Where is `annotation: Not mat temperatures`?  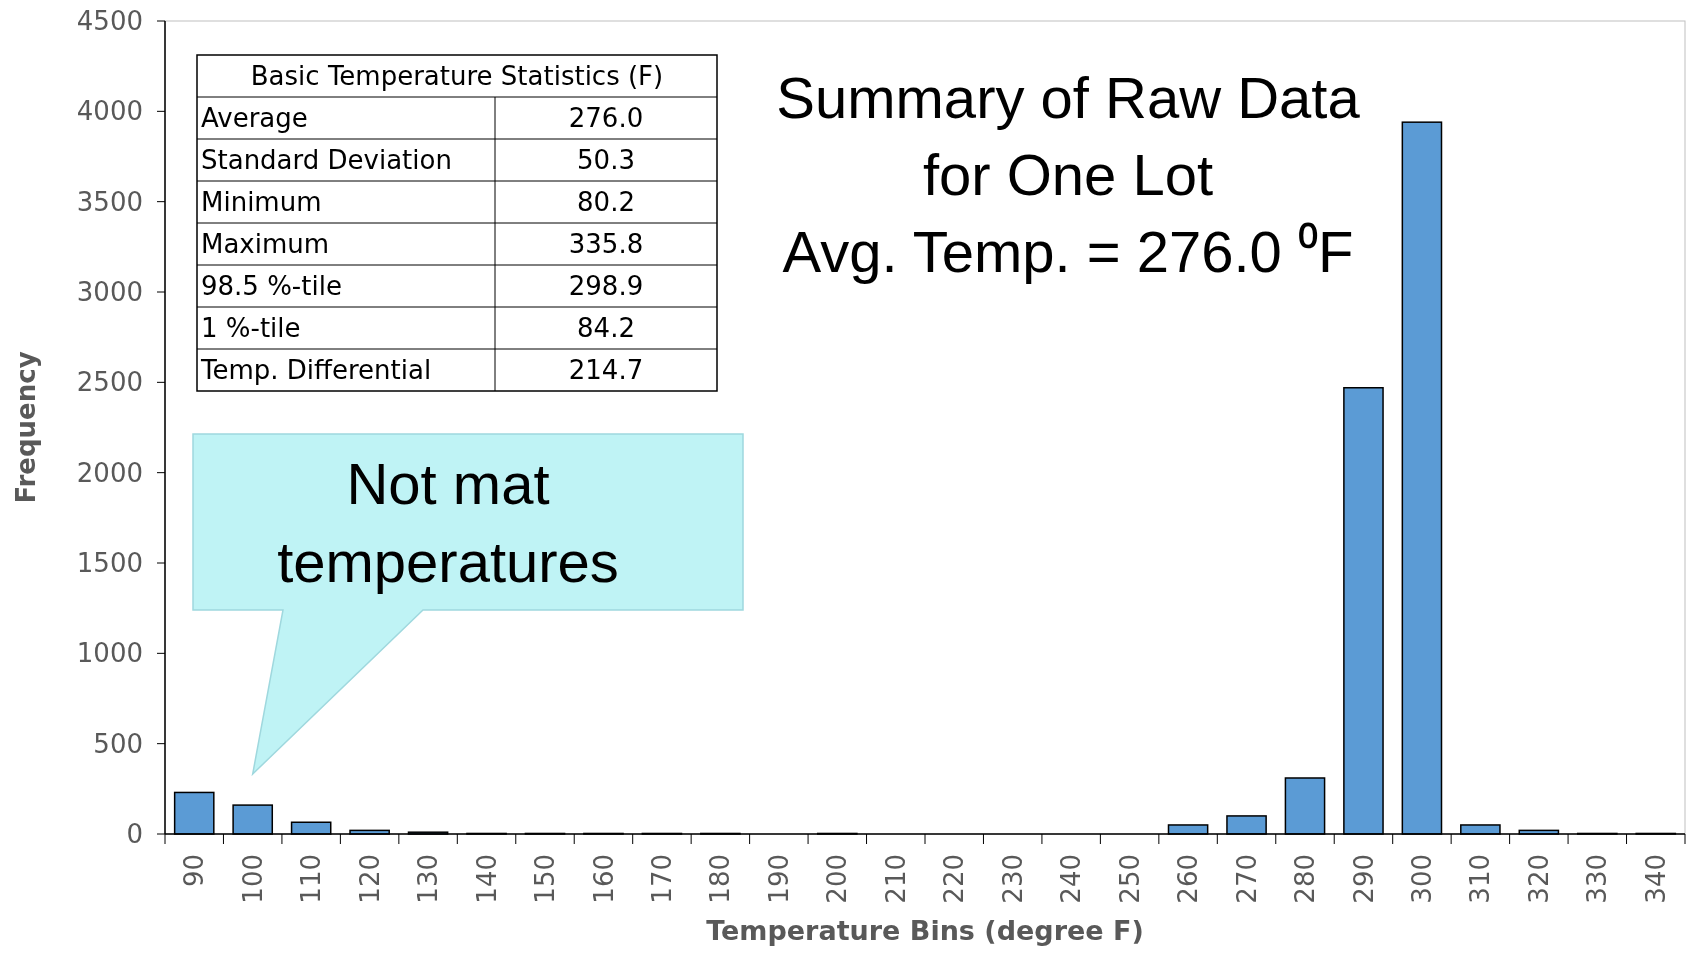 annotation: Not mat temperatures is located at coordinates (448, 522).